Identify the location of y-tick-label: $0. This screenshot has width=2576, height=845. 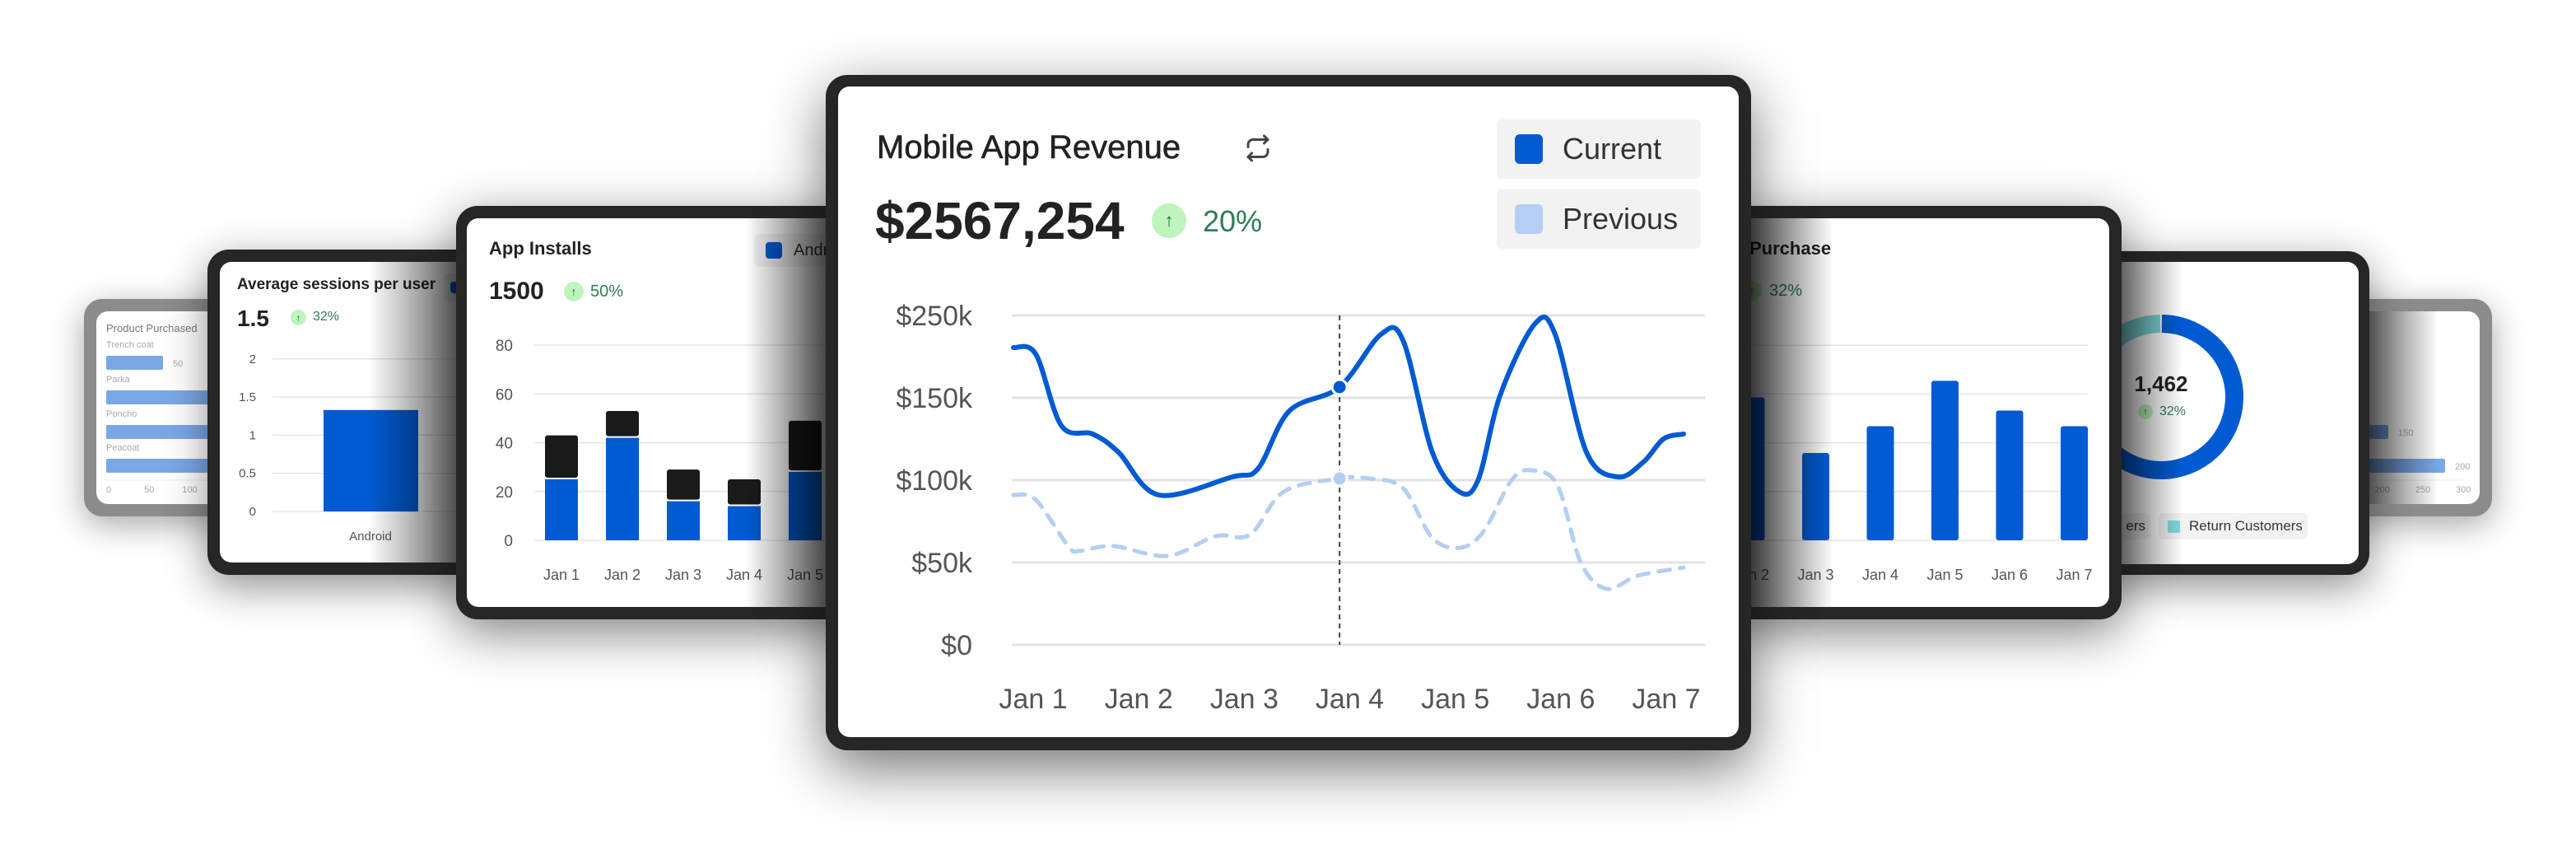
(956, 645).